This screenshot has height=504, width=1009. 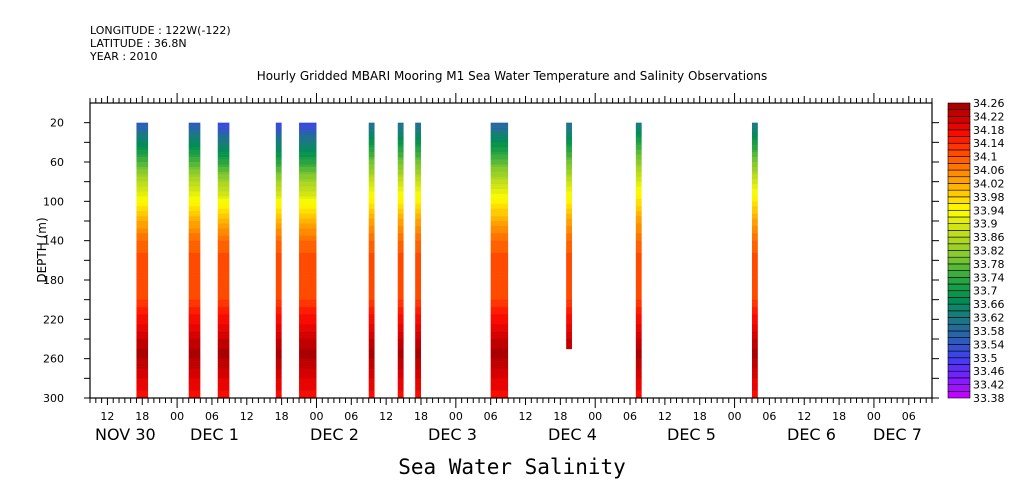 I want to click on y-tick-label: 180, so click(x=53, y=280).